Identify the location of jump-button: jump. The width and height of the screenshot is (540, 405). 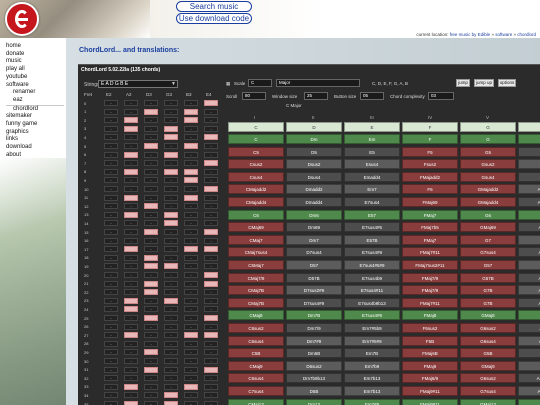
(463, 83).